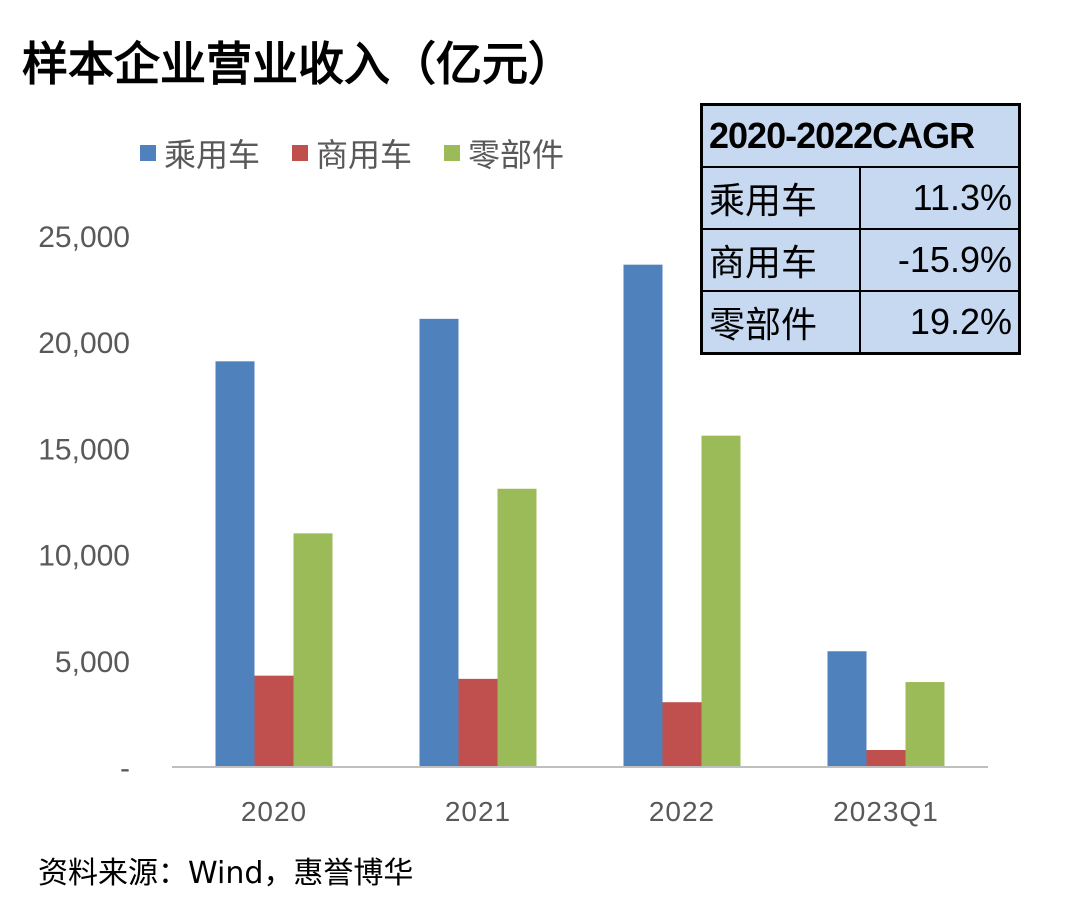  Describe the element at coordinates (682, 734) in the screenshot. I see `bar-商用车-2022` at that location.